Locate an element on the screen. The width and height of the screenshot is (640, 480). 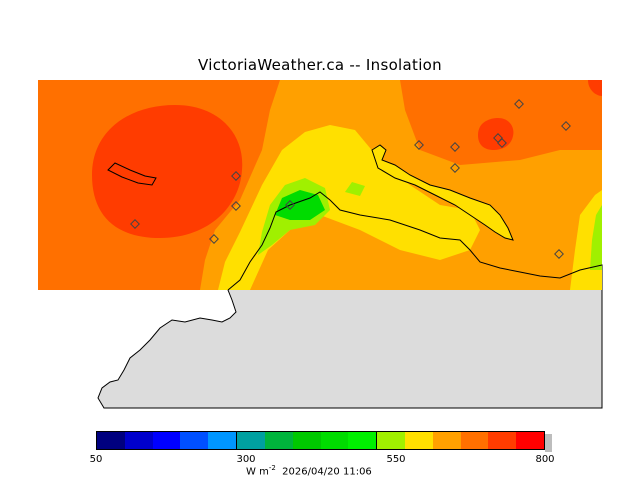
units-label: W m-2 2026/04/20 11:06 is located at coordinates (309, 470).